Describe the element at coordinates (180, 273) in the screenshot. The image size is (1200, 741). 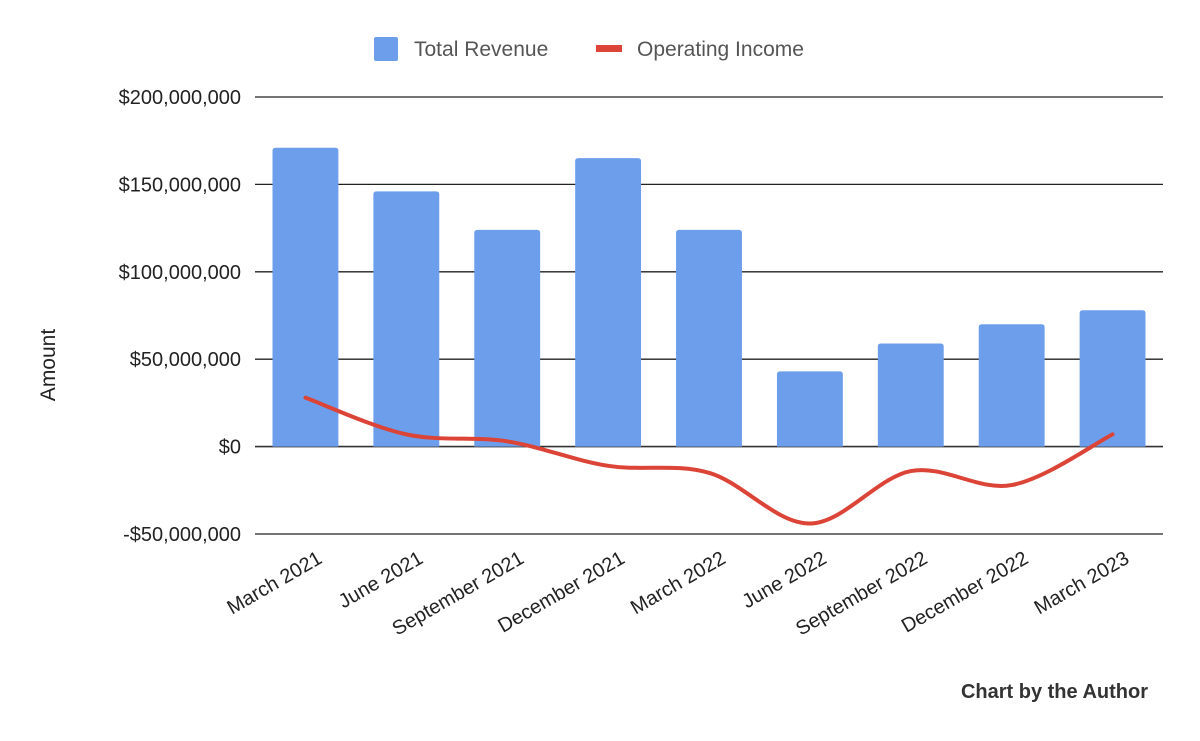
I see `y-tick-label: $100,000,000` at that location.